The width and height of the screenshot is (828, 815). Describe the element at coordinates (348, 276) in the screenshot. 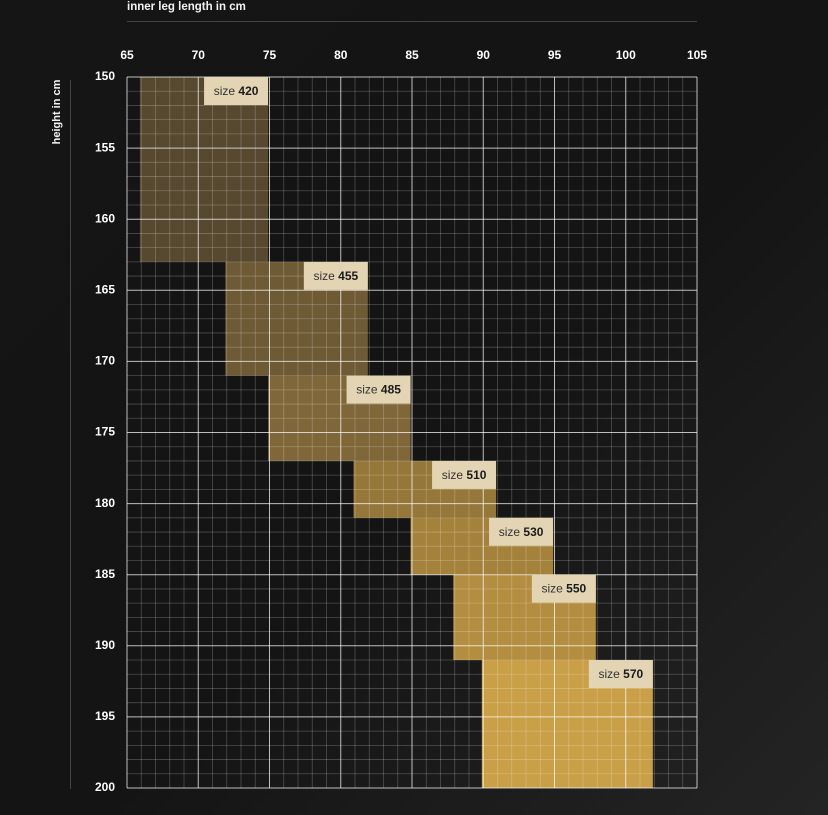

I see `size-label-number: 455` at that location.